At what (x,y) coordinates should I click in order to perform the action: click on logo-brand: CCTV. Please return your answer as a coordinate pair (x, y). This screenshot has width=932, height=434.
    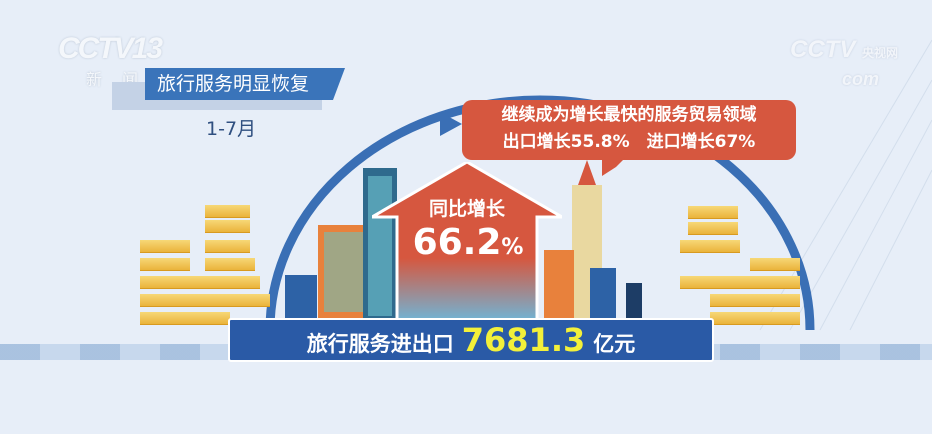
    Looking at the image, I should click on (96, 48).